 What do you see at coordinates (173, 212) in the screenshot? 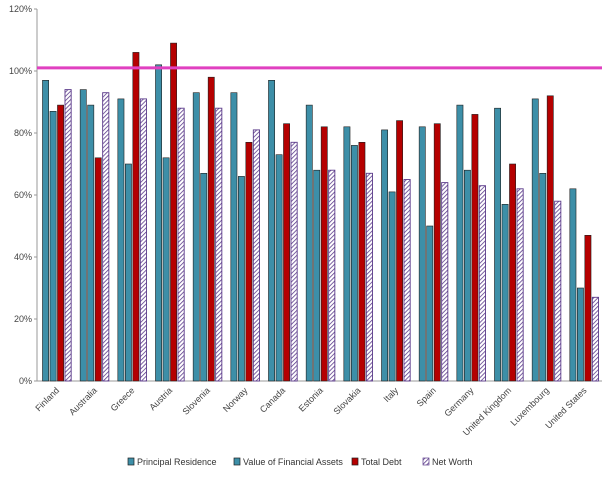
I see `bar-total-debt-austria` at bounding box center [173, 212].